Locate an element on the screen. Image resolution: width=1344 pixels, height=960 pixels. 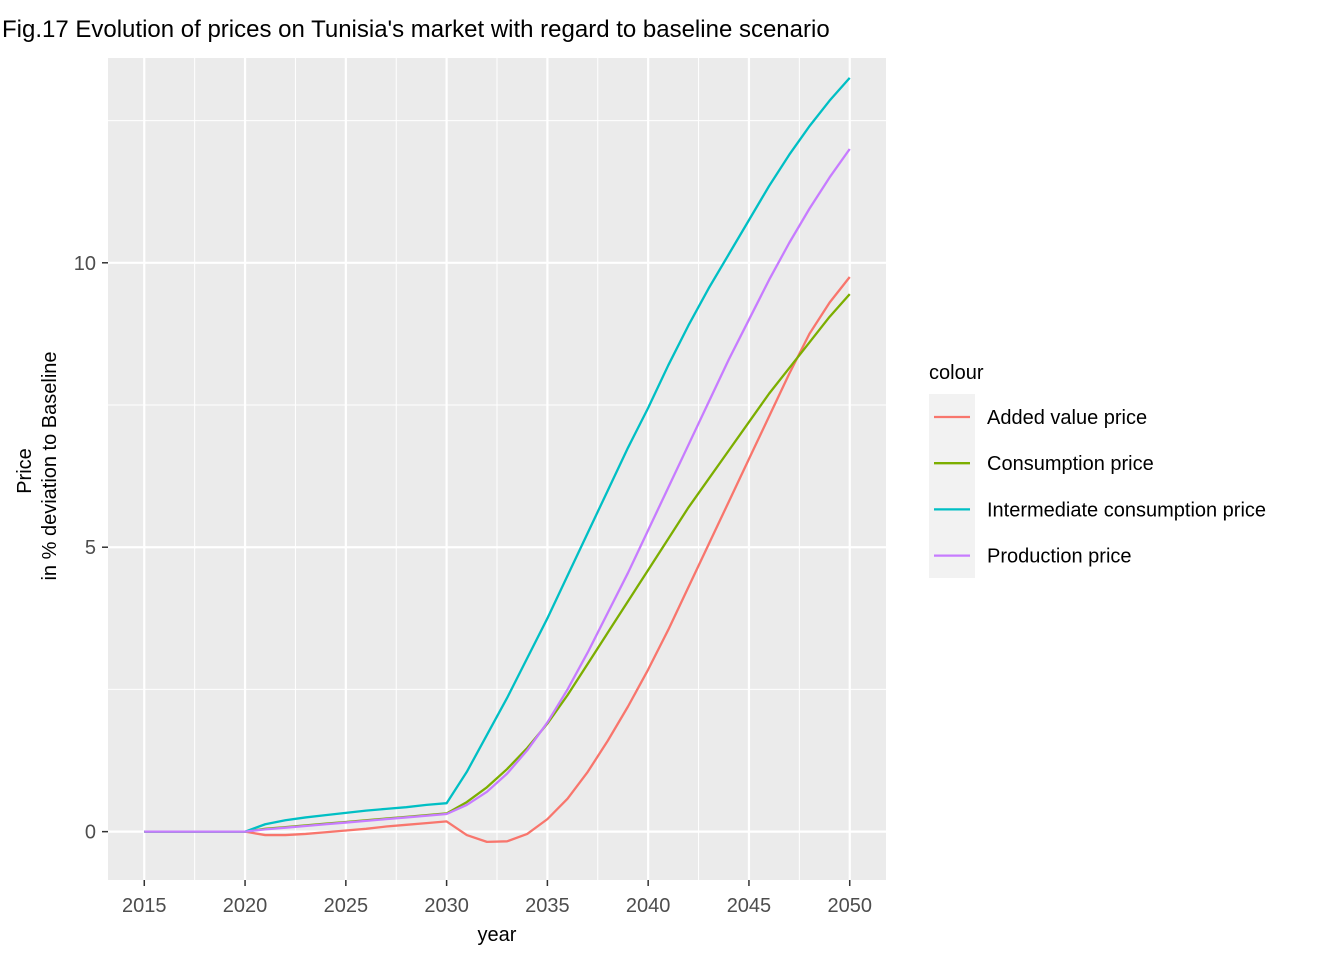
y-tick-label: 5 is located at coordinates (90, 548).